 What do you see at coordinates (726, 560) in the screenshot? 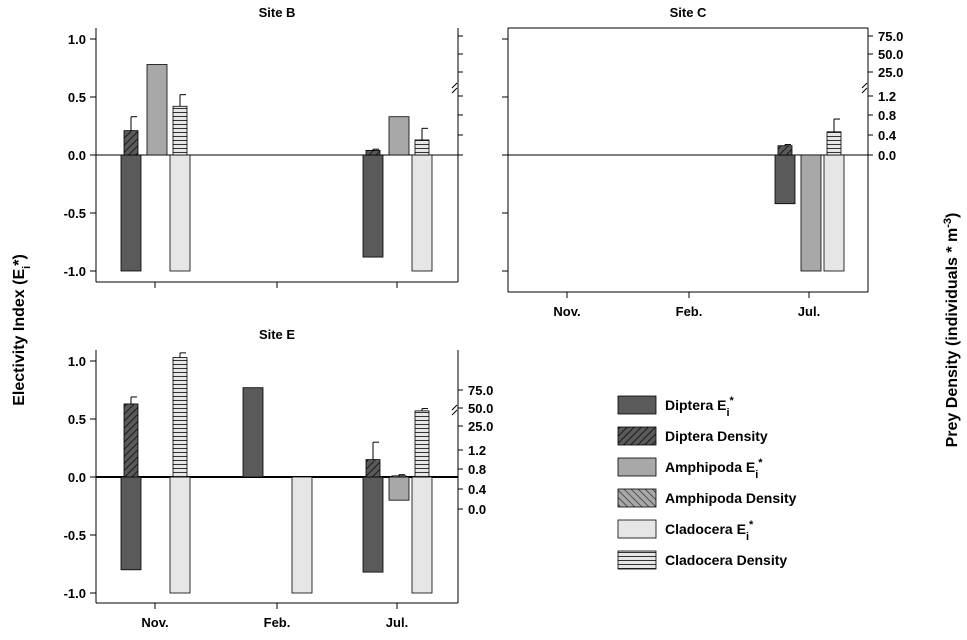
I see `legend-label: Cladocera Density` at bounding box center [726, 560].